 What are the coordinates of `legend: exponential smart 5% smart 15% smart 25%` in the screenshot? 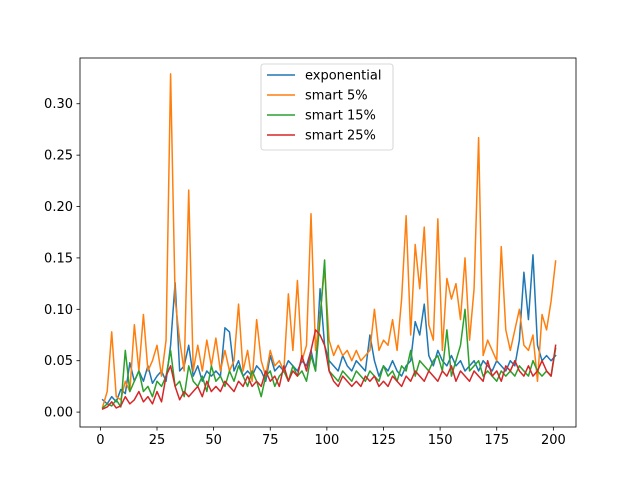 It's located at (327, 107).